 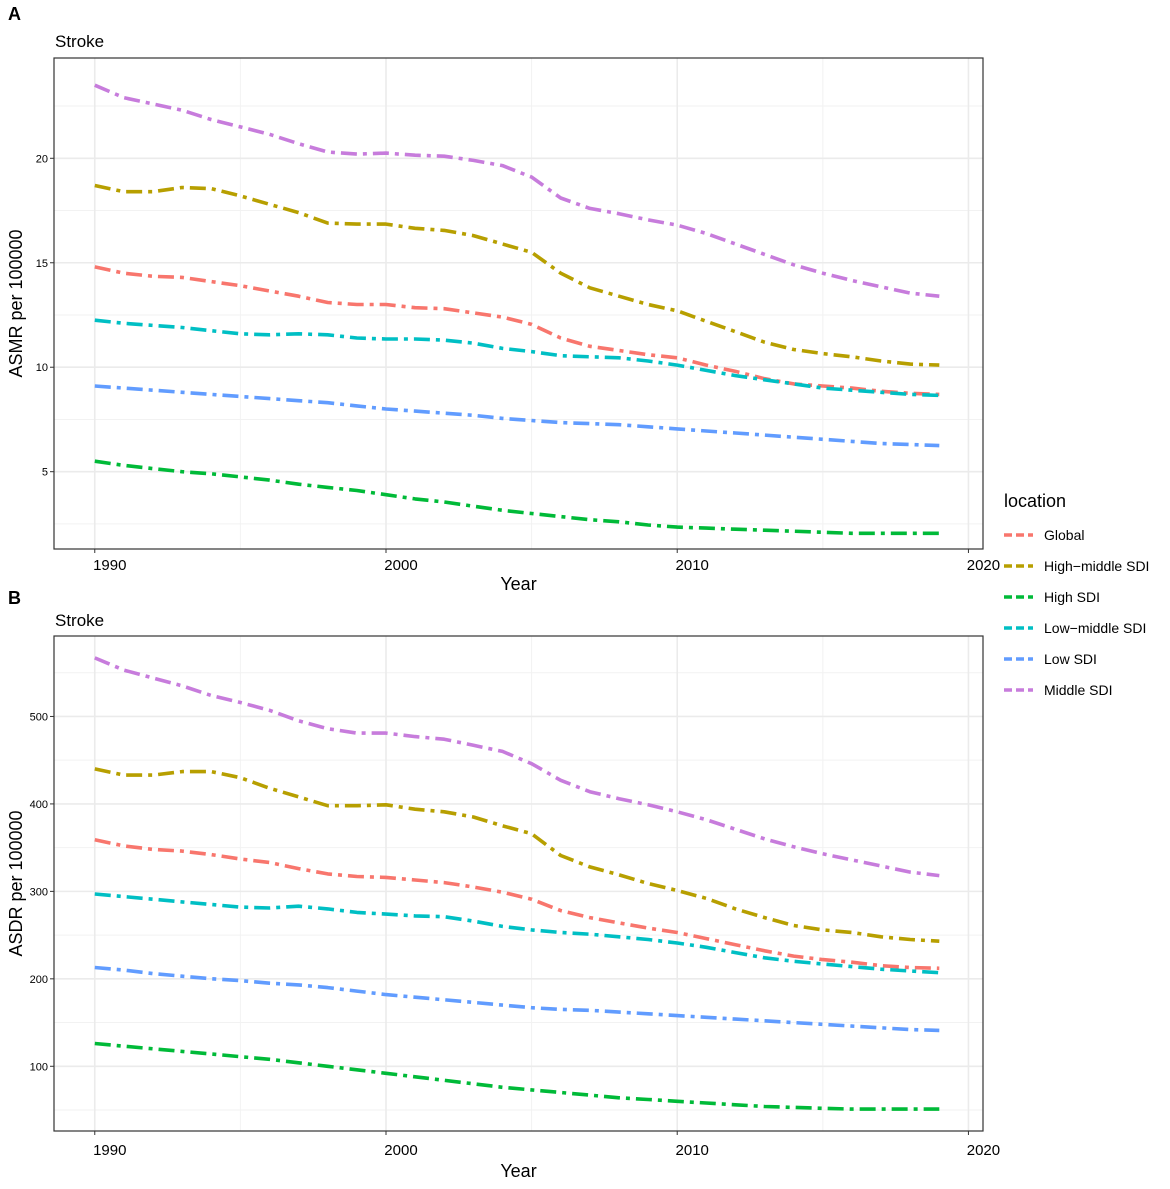 I want to click on legend-title: location, so click(x=1035, y=501).